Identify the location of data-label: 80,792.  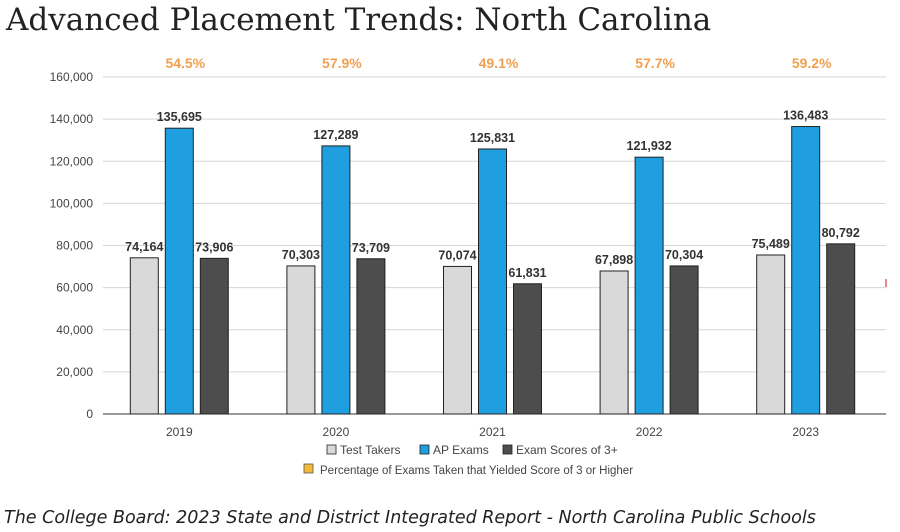
(841, 233).